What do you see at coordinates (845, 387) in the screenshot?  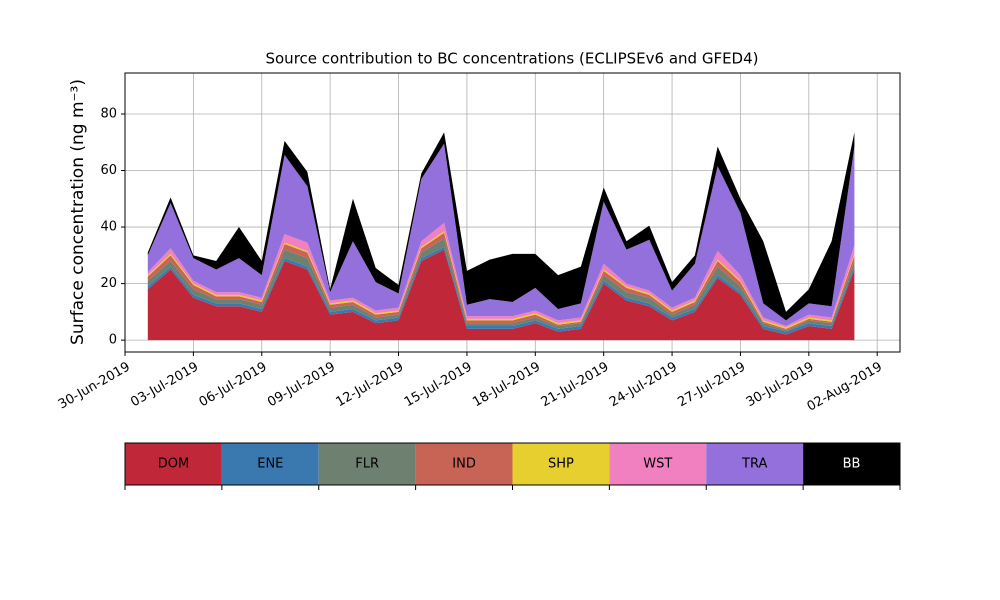 I see `x-tick-label: 02-Aug-2019` at bounding box center [845, 387].